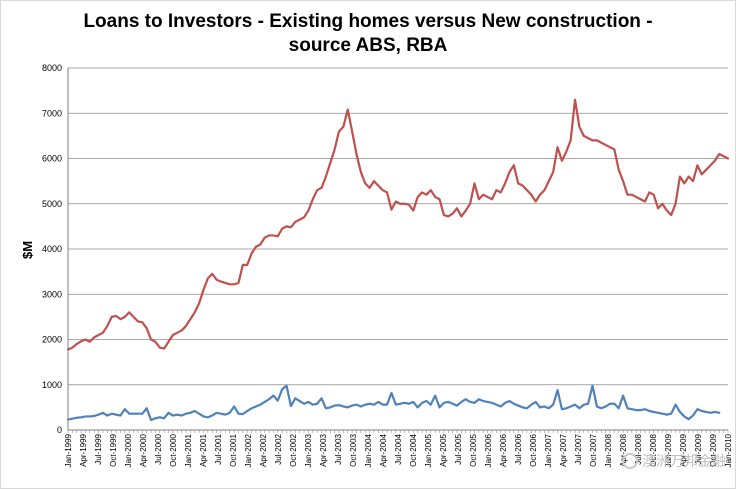 The image size is (736, 489). Describe the element at coordinates (578, 448) in the screenshot. I see `x-tick-label: Jul-2007` at that location.